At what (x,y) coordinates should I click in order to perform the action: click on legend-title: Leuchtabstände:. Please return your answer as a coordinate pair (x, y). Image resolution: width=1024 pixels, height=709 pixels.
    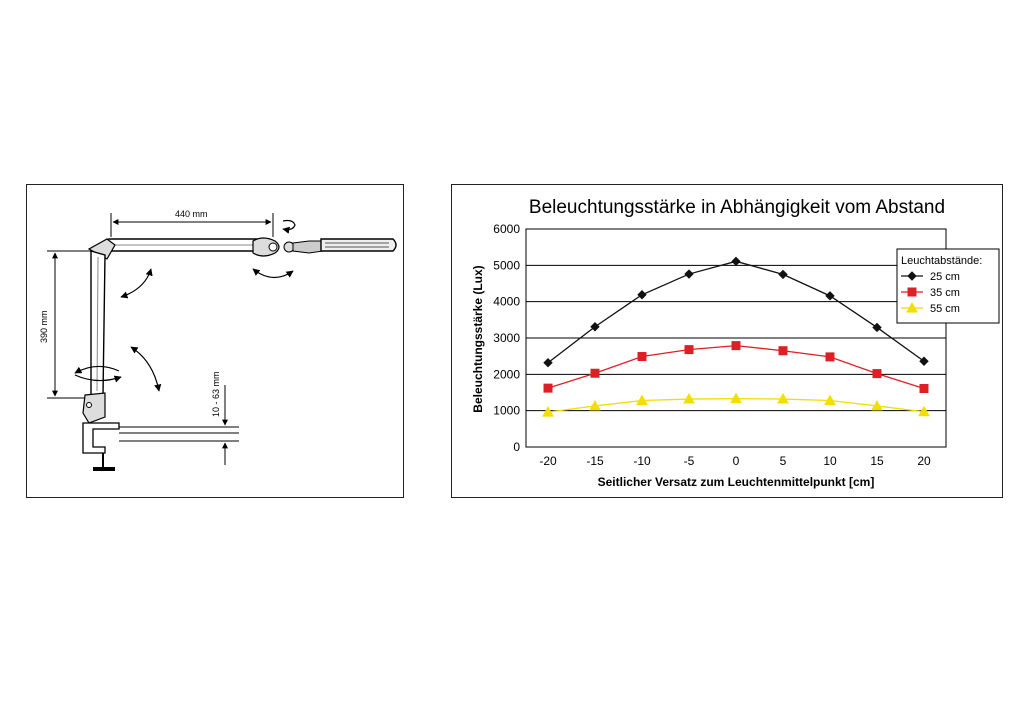
    Looking at the image, I should click on (941, 261).